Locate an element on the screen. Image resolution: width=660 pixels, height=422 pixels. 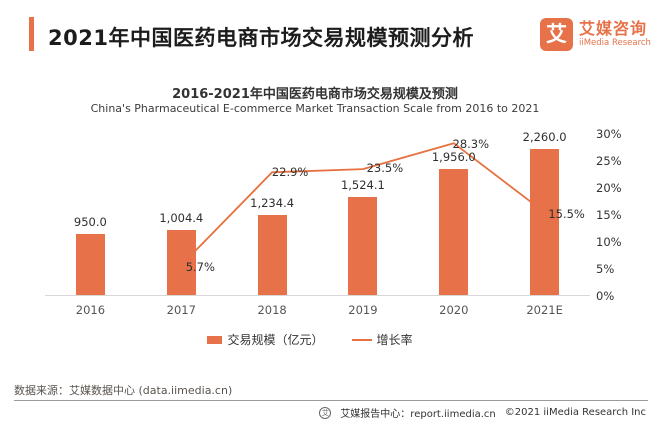
data-source-note: 数据来源：艾媒数据中心 (data.iimedia.cn) is located at coordinates (123, 390).